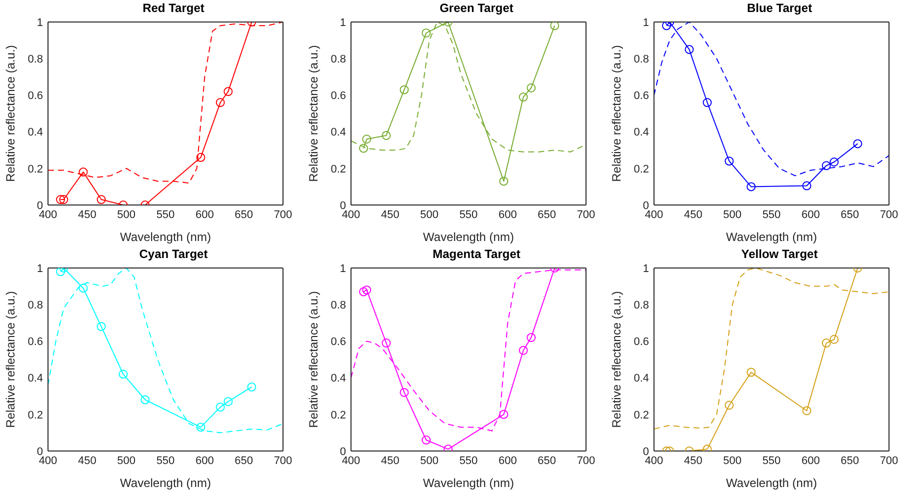 This screenshot has width=910, height=491. Describe the element at coordinates (174, 8) in the screenshot. I see `chart-title: Red Target` at that location.